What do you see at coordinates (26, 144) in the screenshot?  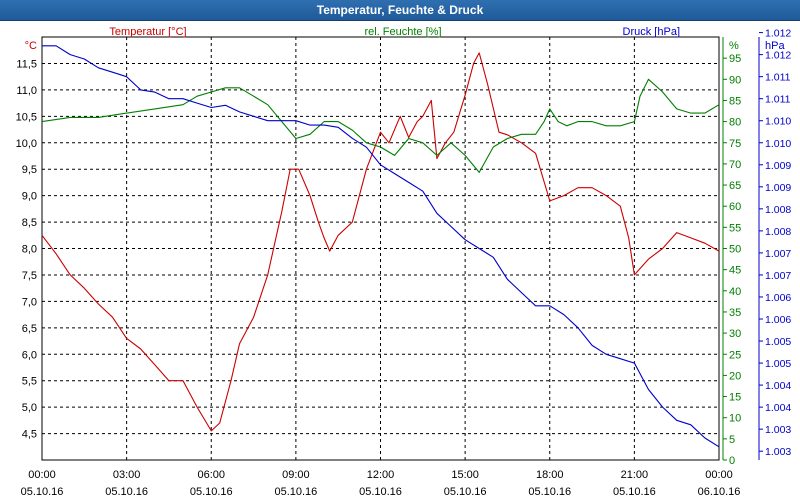 I see `left-tick-label: 10,0` at bounding box center [26, 144].